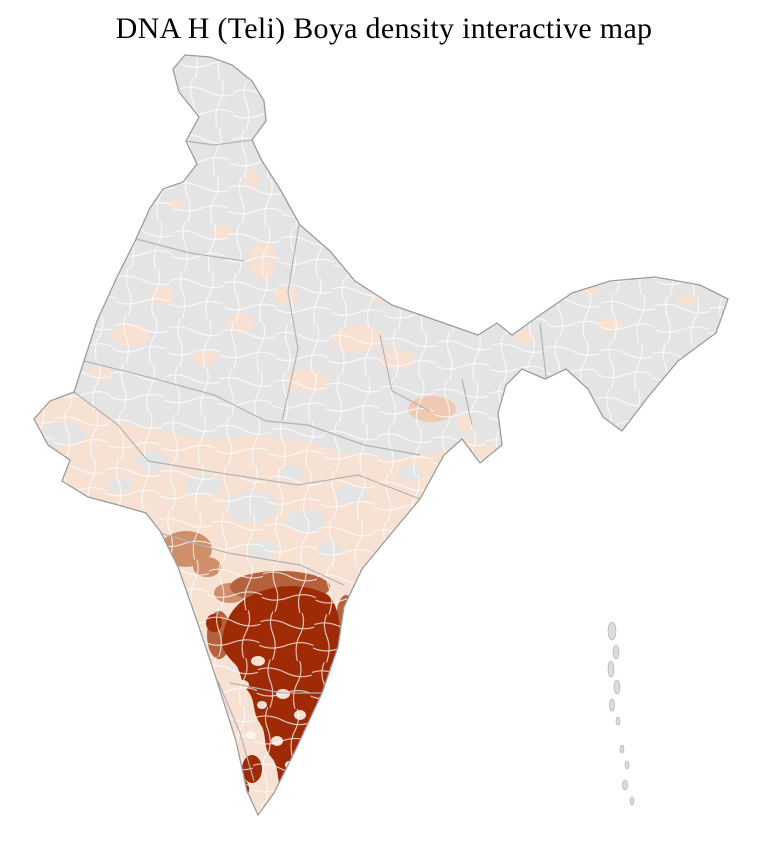  I want to click on district-patch, so click(34, 403).